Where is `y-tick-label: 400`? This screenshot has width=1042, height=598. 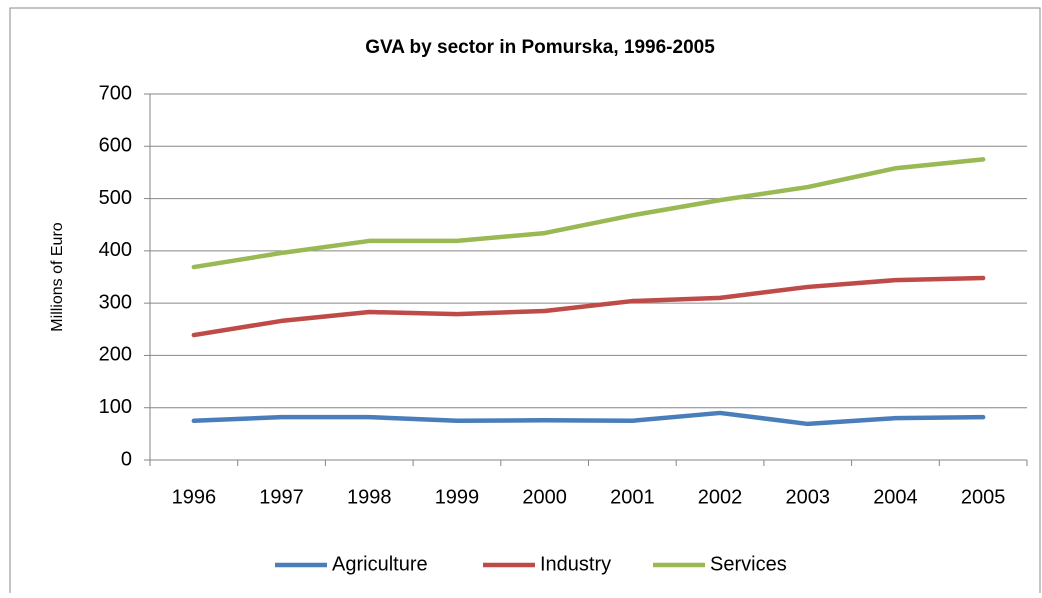 y-tick-label: 400 is located at coordinates (115, 250).